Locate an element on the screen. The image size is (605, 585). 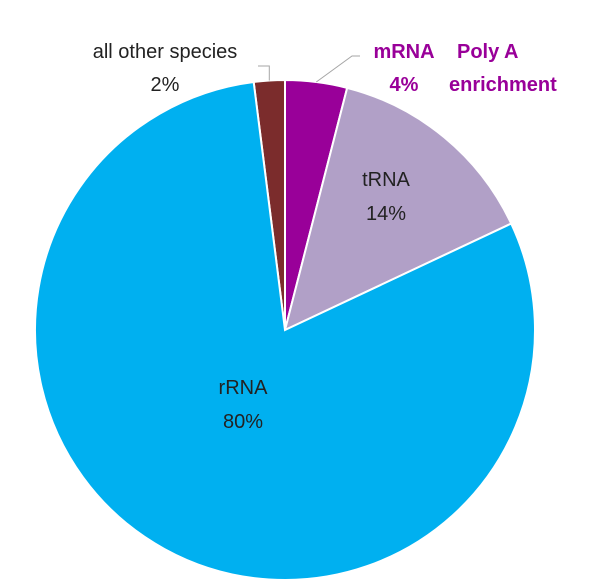
slice-label-trna: tRNA is located at coordinates (386, 180).